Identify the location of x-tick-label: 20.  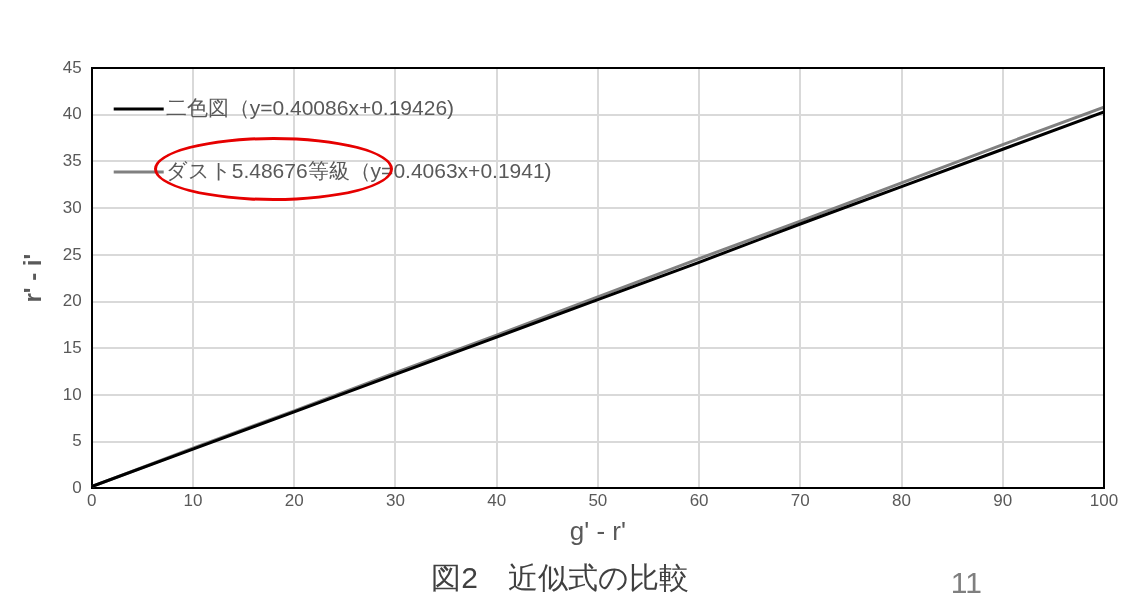
(294, 501).